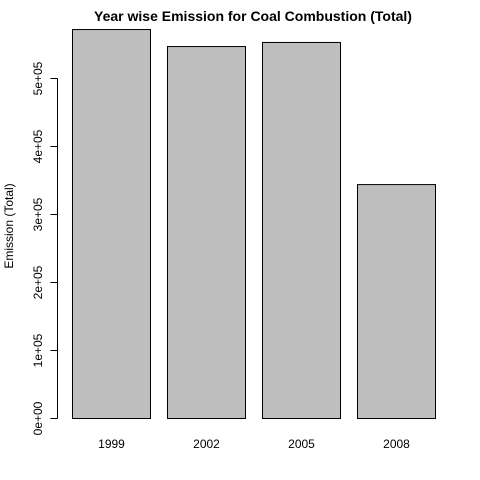 This screenshot has width=480, height=480. Describe the element at coordinates (301, 444) in the screenshot. I see `x-tick-label-2005: 2005` at that location.